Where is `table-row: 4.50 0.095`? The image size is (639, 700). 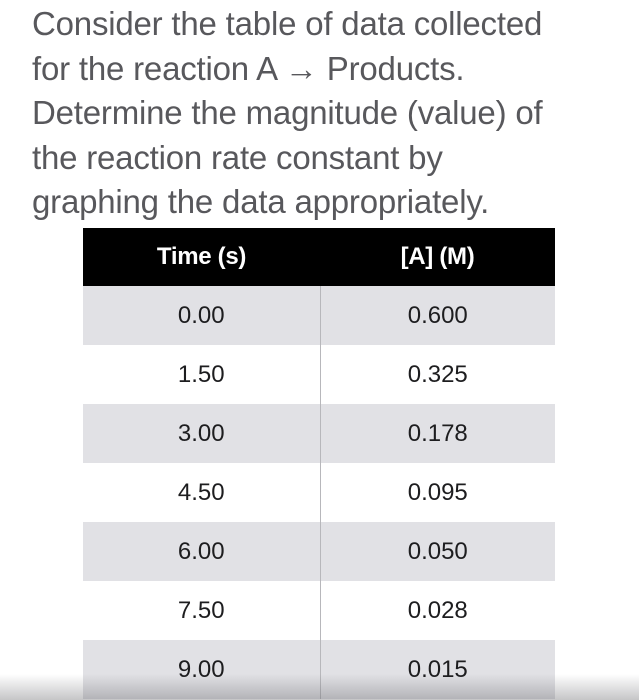
table-row: 4.50 0.095 is located at coordinates (319, 492).